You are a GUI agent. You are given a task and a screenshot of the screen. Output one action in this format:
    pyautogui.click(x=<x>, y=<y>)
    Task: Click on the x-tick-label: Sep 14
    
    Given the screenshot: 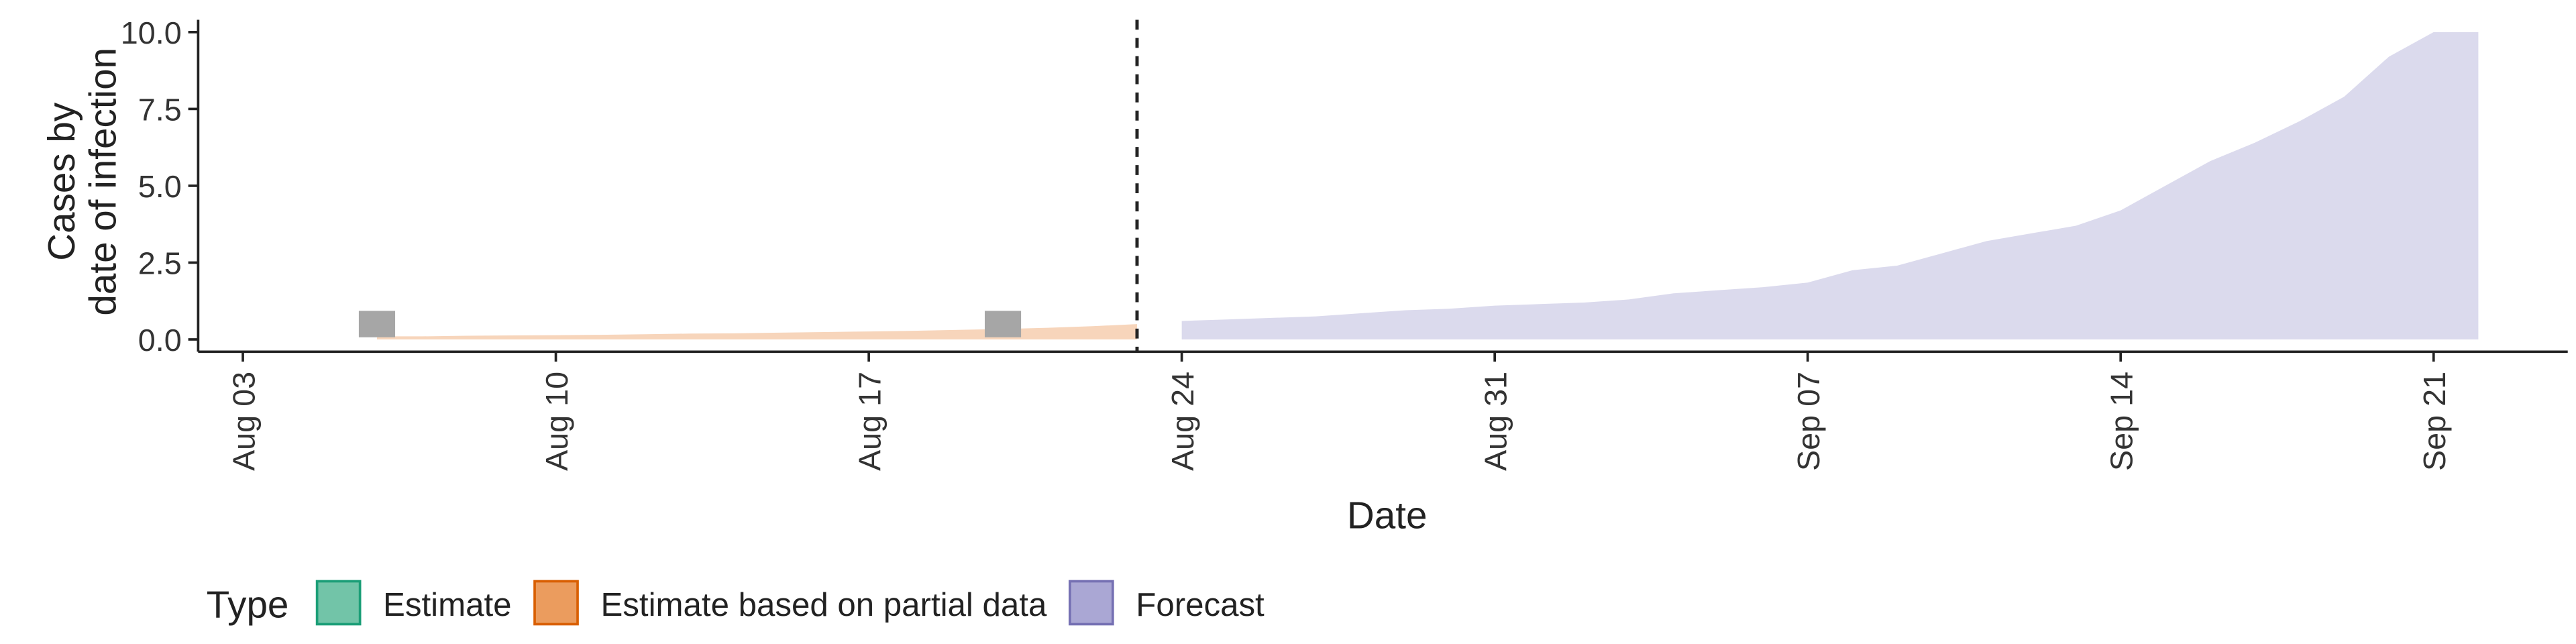 What is the action you would take?
    pyautogui.click(x=2121, y=421)
    